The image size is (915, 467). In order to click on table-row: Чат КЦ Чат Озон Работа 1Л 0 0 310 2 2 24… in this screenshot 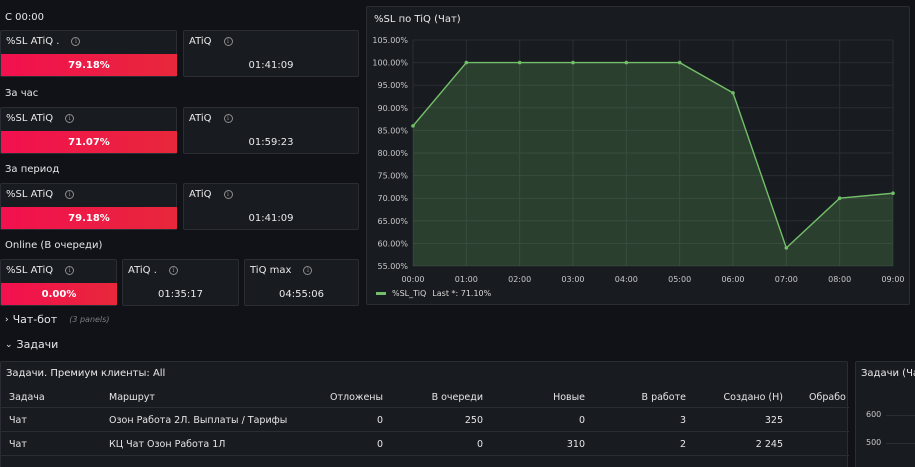, I will do `click(425, 444)`.